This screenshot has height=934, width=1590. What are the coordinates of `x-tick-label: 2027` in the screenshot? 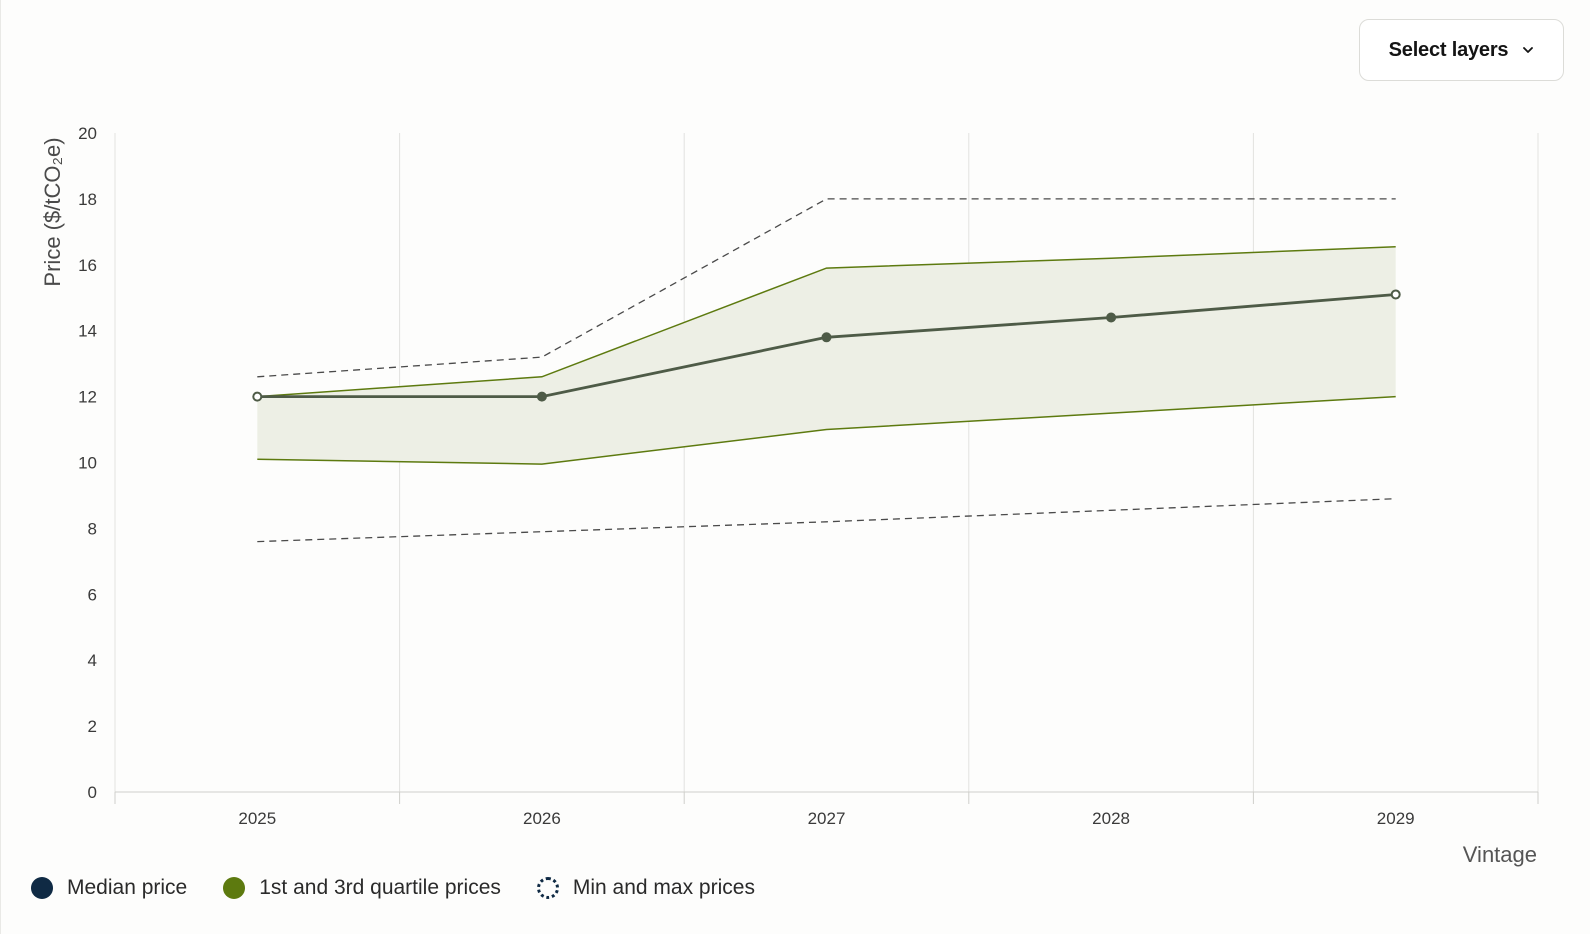 It's located at (827, 818).